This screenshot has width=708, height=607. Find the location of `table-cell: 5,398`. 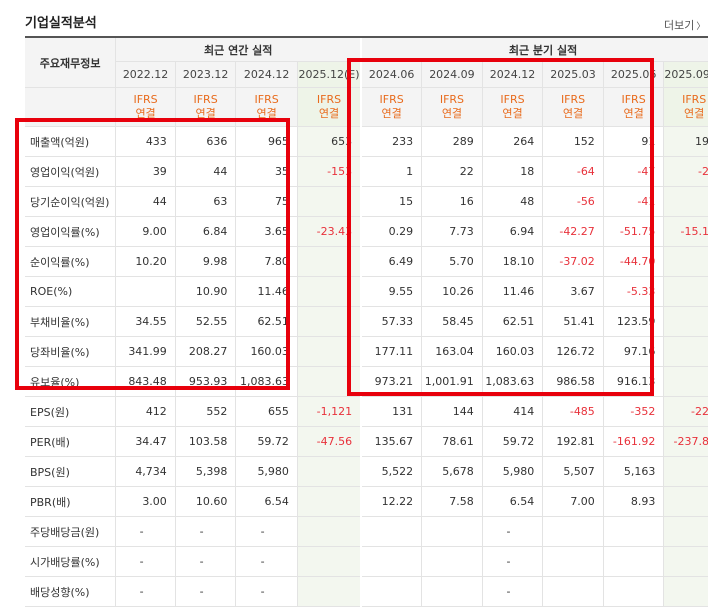

table-cell: 5,398 is located at coordinates (206, 471).